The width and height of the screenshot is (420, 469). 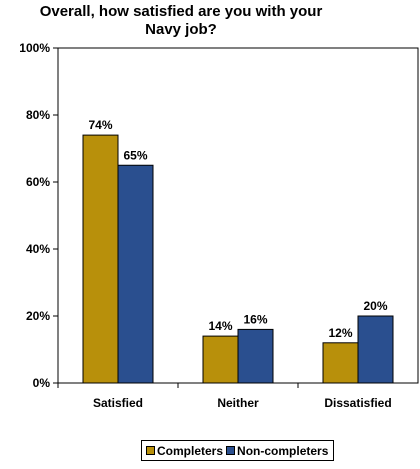 What do you see at coordinates (238, 403) in the screenshot?
I see `x-tick-label: Neither` at bounding box center [238, 403].